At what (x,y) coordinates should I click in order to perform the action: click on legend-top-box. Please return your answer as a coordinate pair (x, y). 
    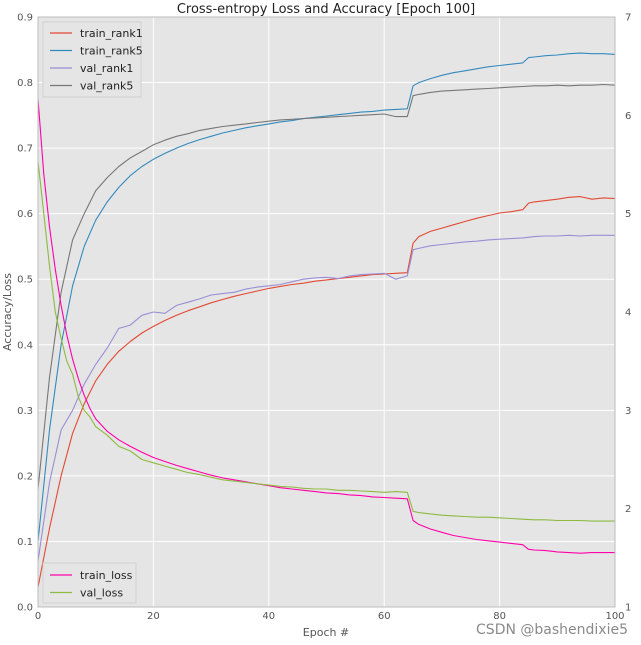
    Looking at the image, I should click on (92, 59).